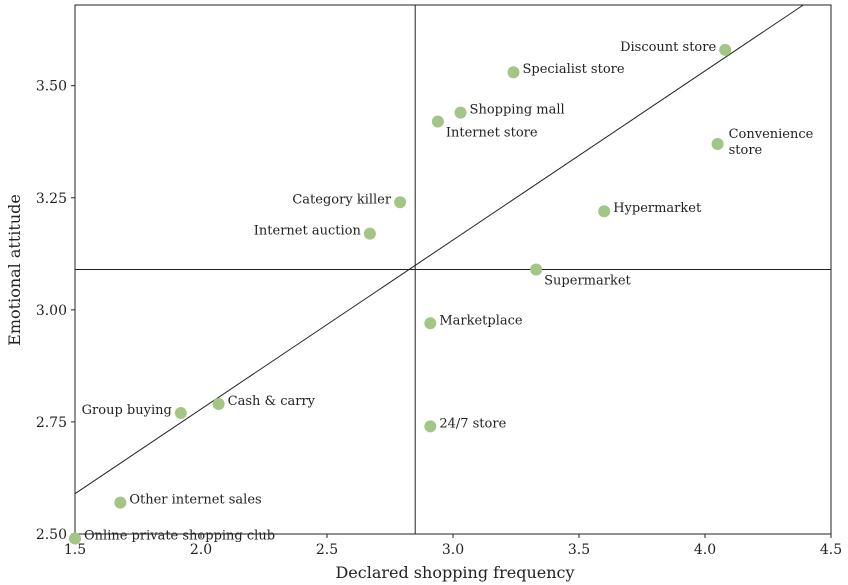  What do you see at coordinates (579, 550) in the screenshot?
I see `x-tick-label: 3.5` at bounding box center [579, 550].